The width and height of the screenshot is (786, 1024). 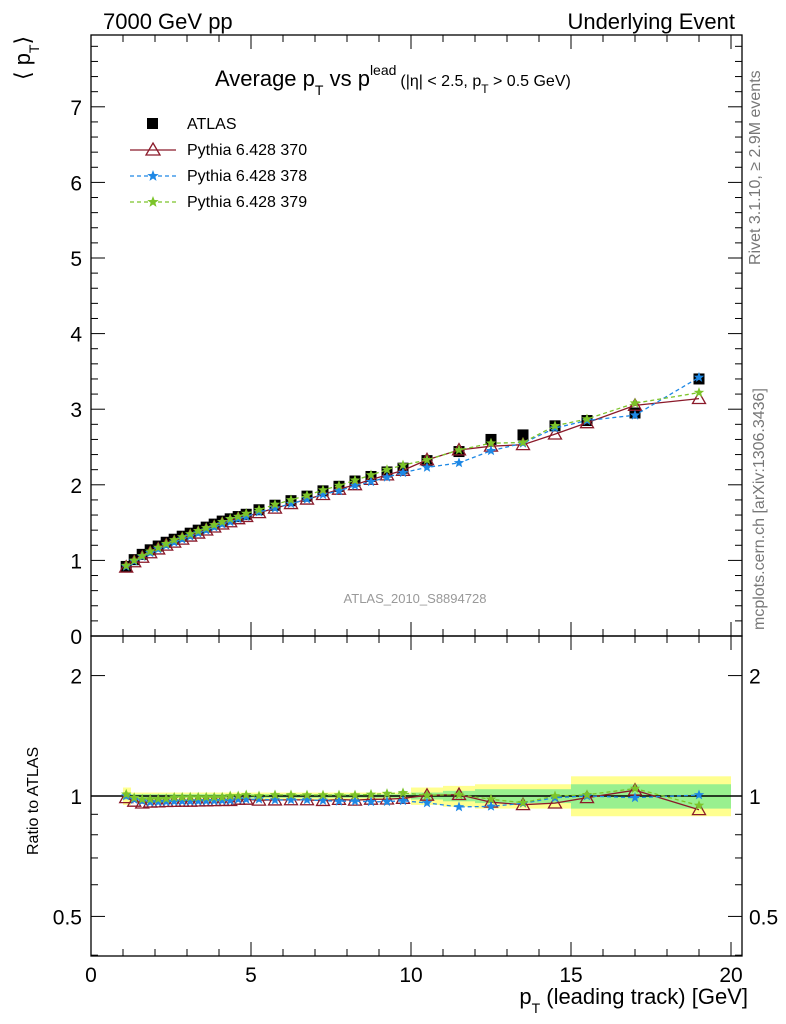 I want to click on main-y-tick-label: 1, so click(x=76, y=561).